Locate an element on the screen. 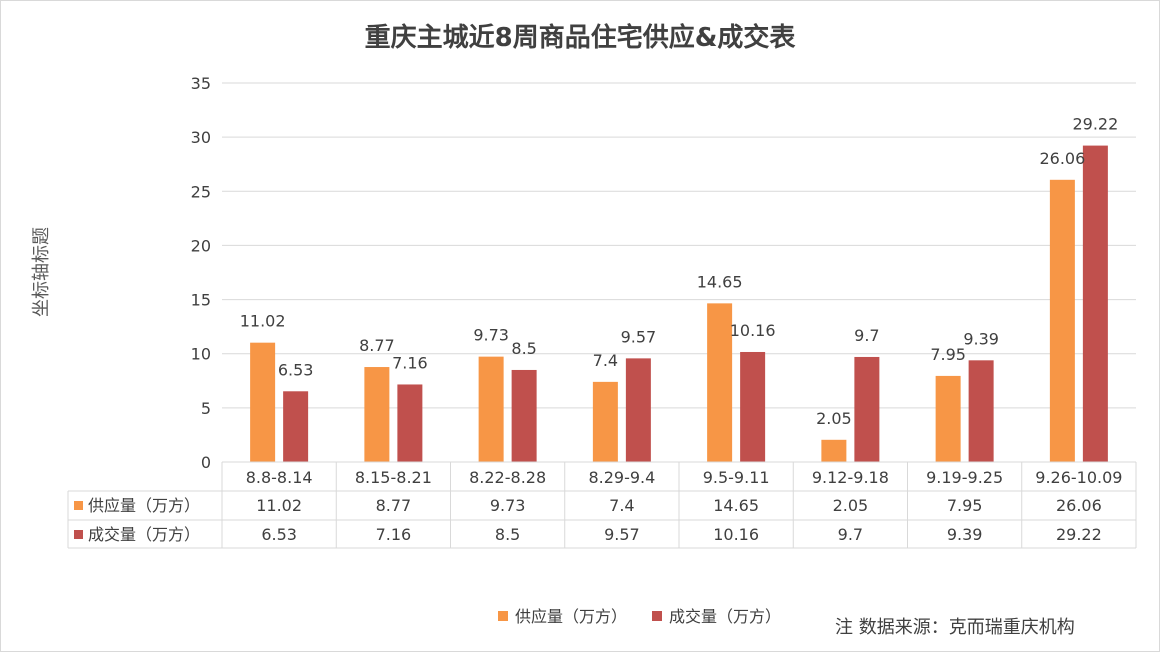  data-label: 10.16 is located at coordinates (753, 330).